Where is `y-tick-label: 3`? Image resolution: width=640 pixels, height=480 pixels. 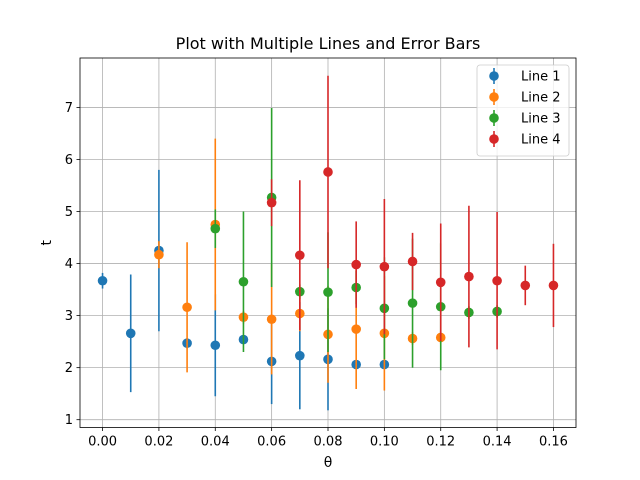 y-tick-label: 3 is located at coordinates (69, 316).